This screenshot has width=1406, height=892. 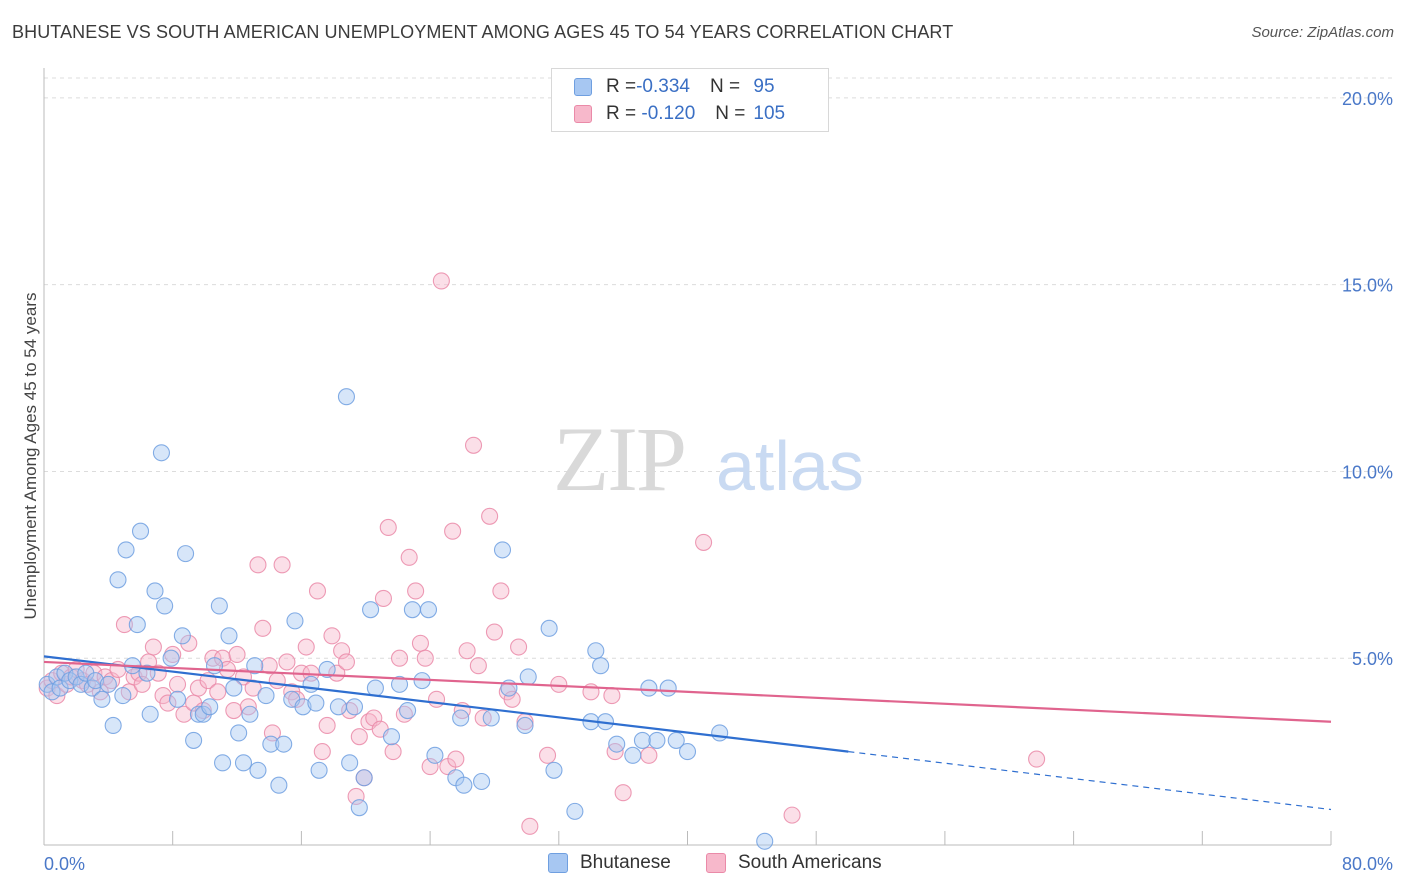 I want to click on legend-n-label: N =, so click(x=725, y=86).